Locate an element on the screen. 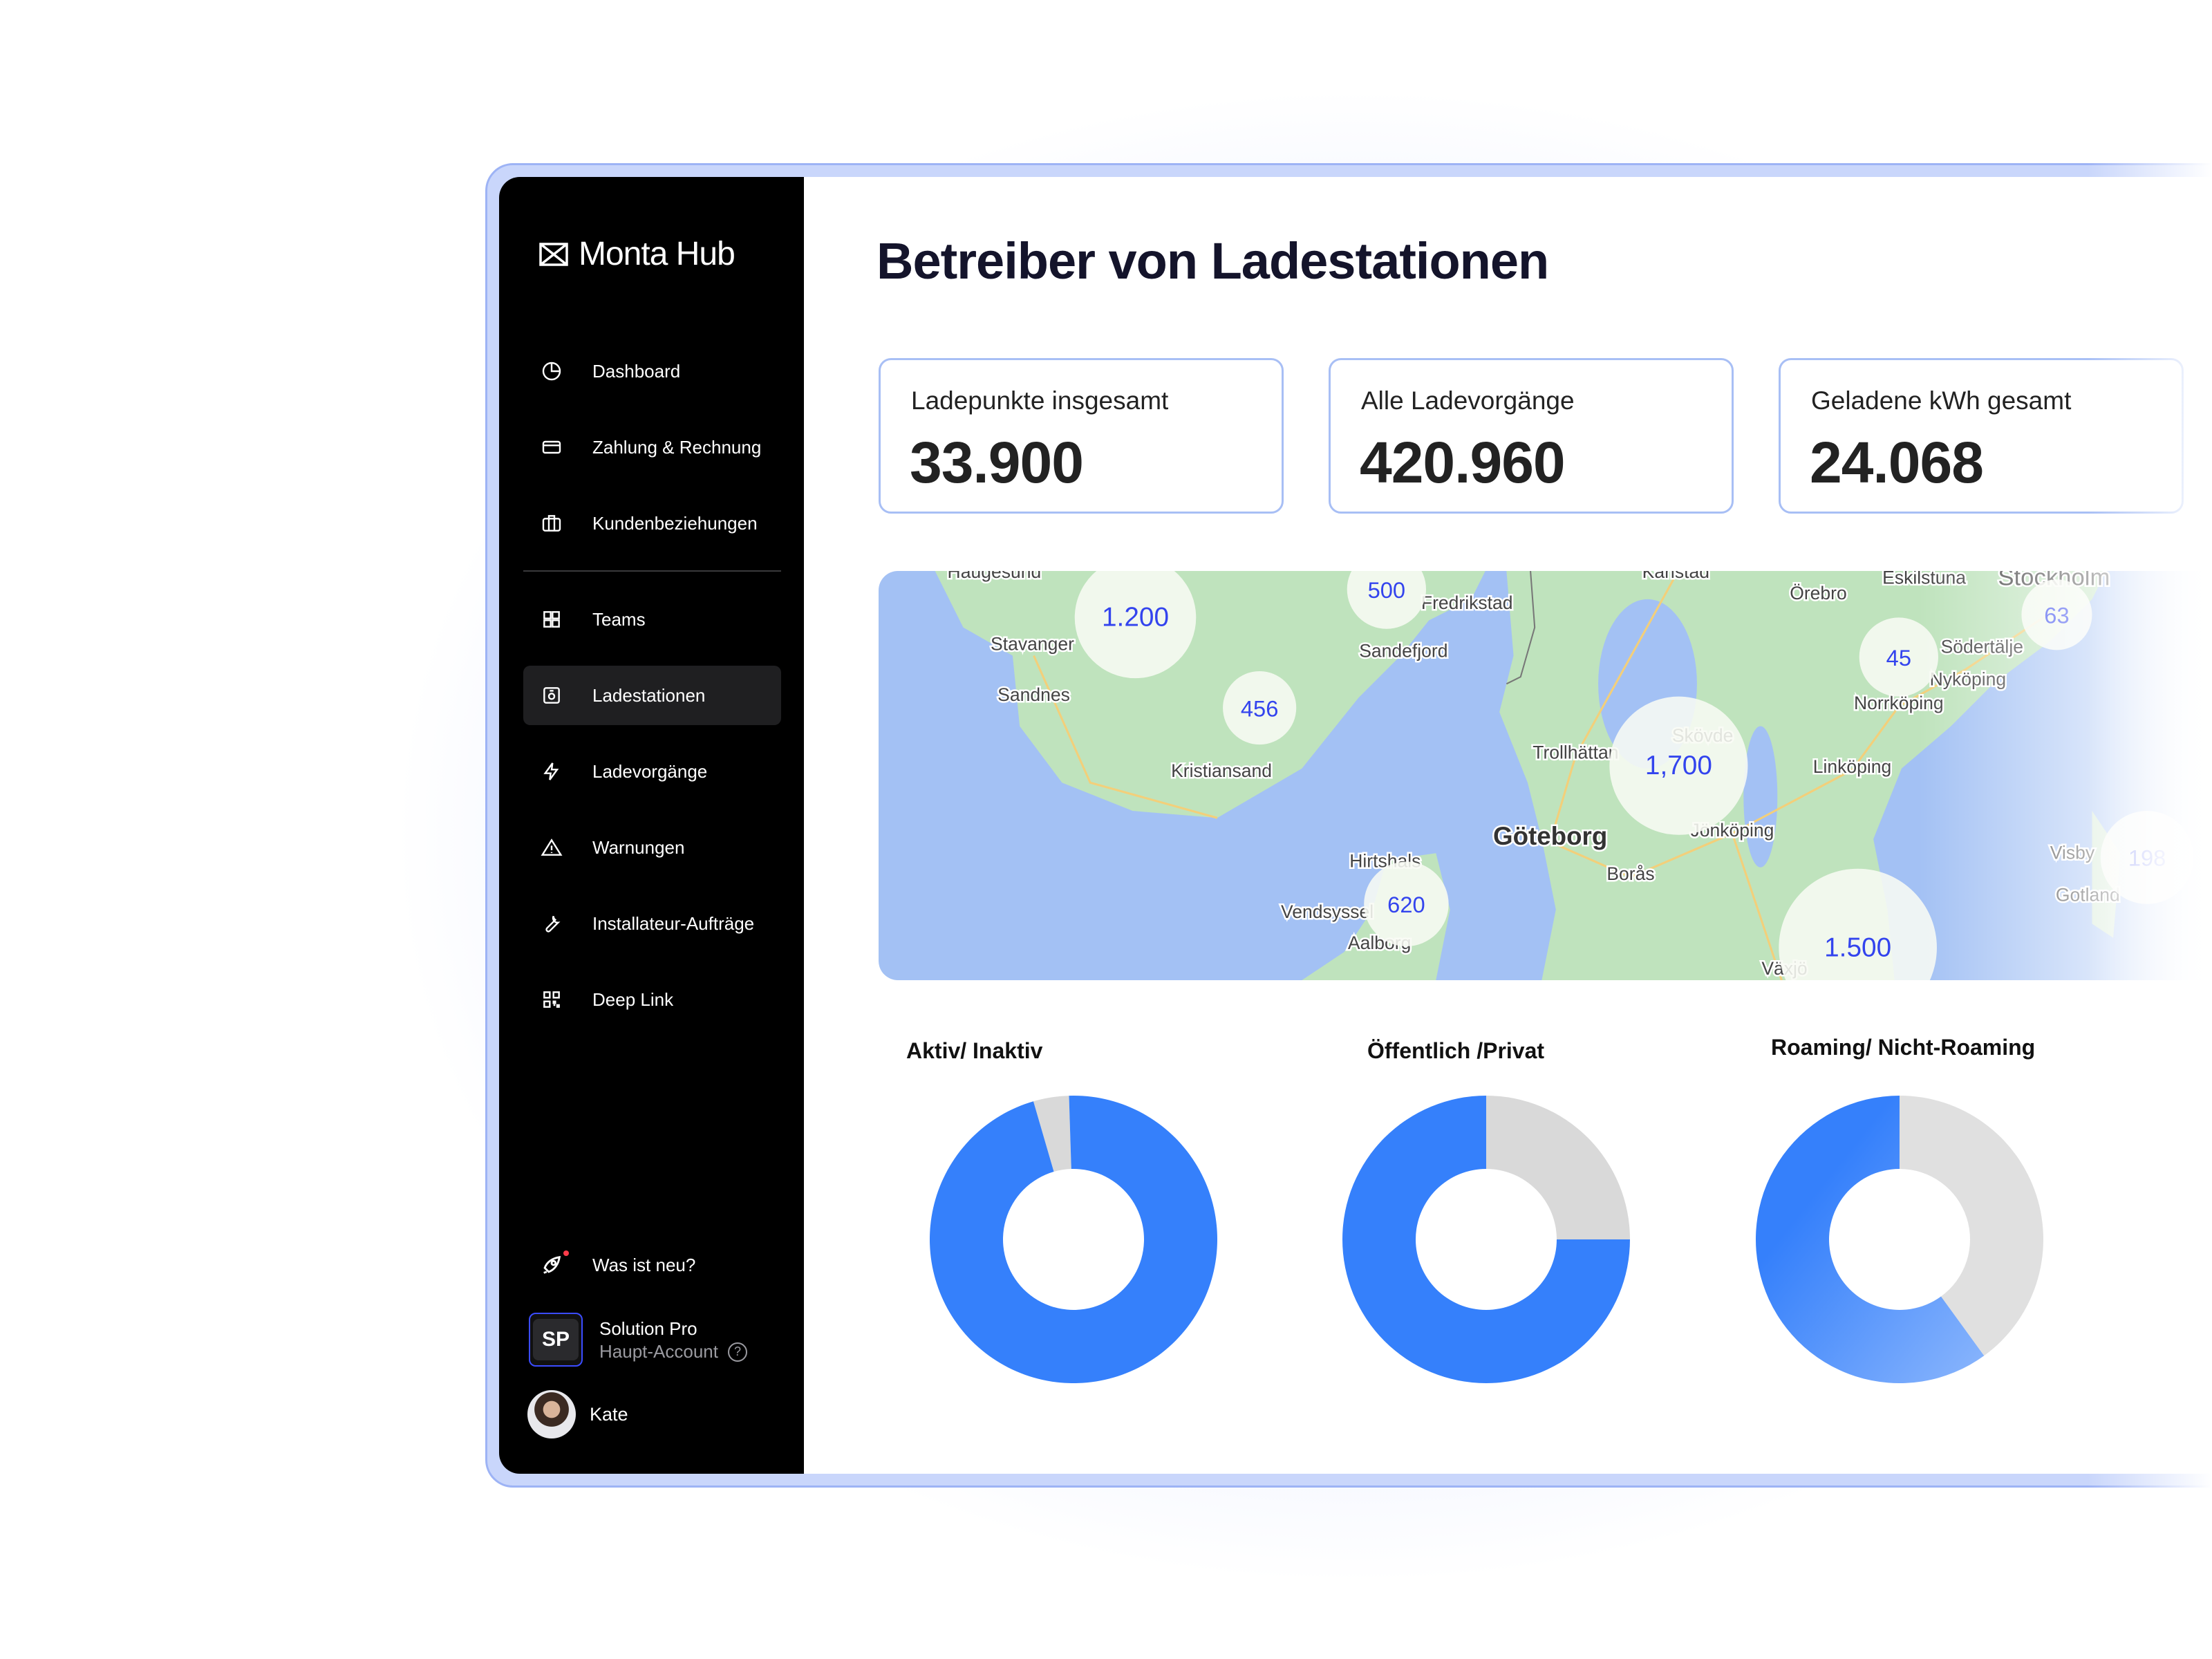  grid-icon is located at coordinates (551, 619).